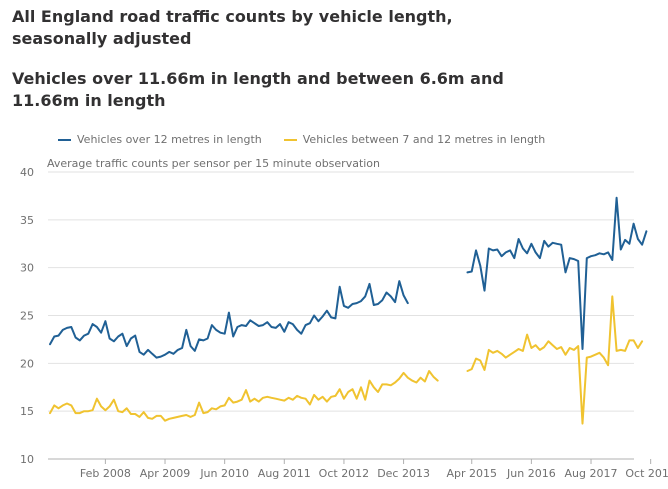 The height and width of the screenshot is (489, 668). I want to click on y-axis-ticks: 10 15 20 25 30 35 40, so click(27, 316).